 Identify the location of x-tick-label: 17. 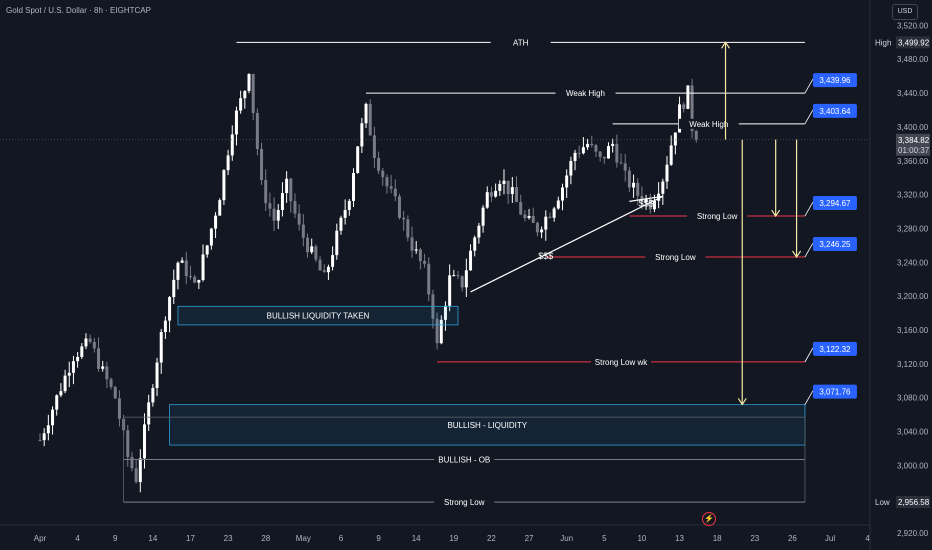
(190, 538).